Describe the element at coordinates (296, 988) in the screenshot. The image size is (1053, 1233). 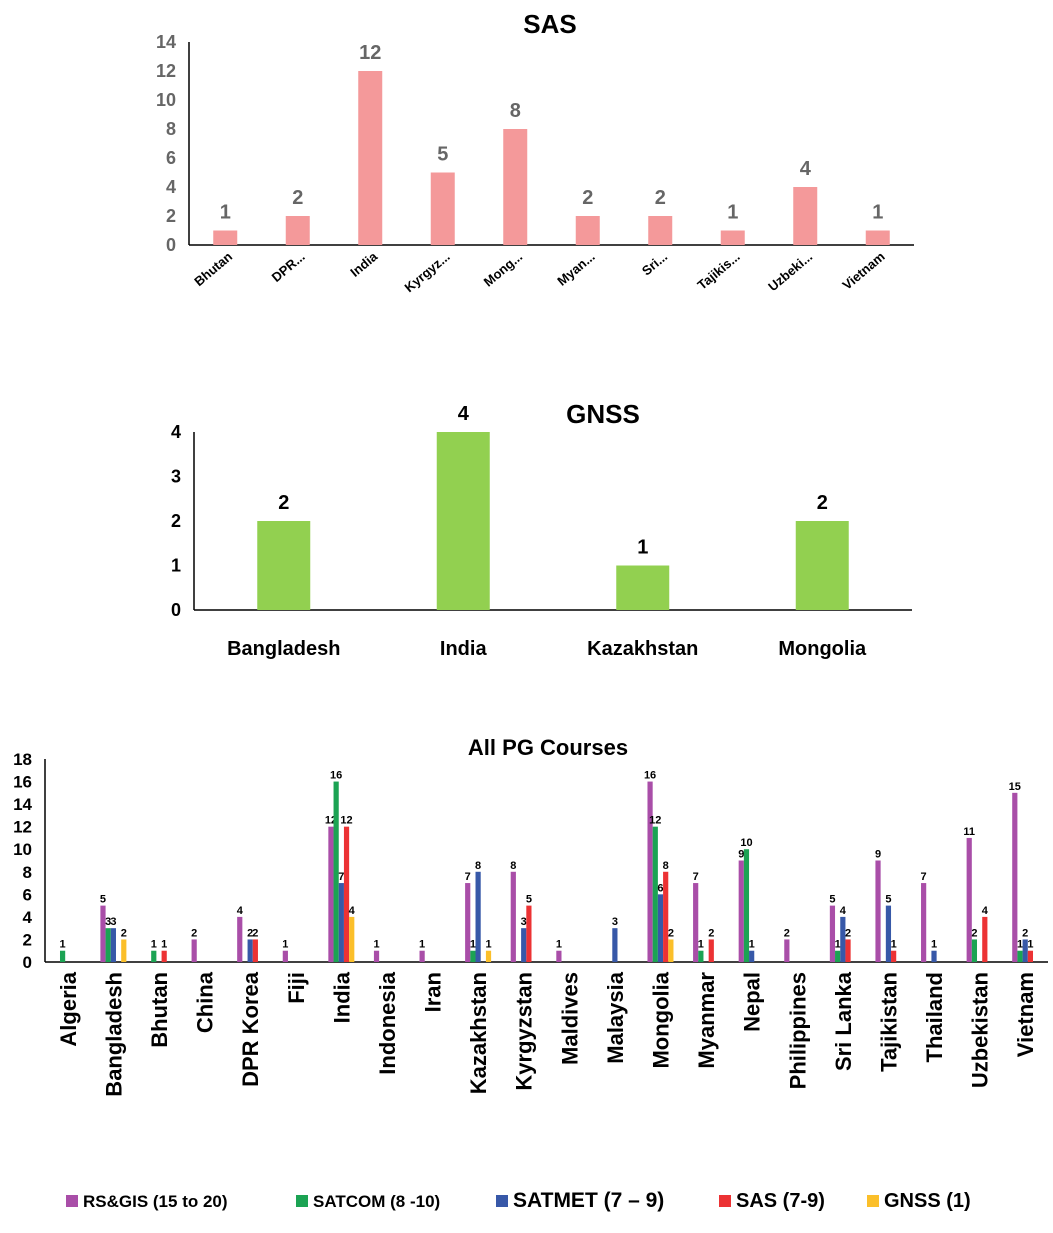
I see `category-label: Fiji` at that location.